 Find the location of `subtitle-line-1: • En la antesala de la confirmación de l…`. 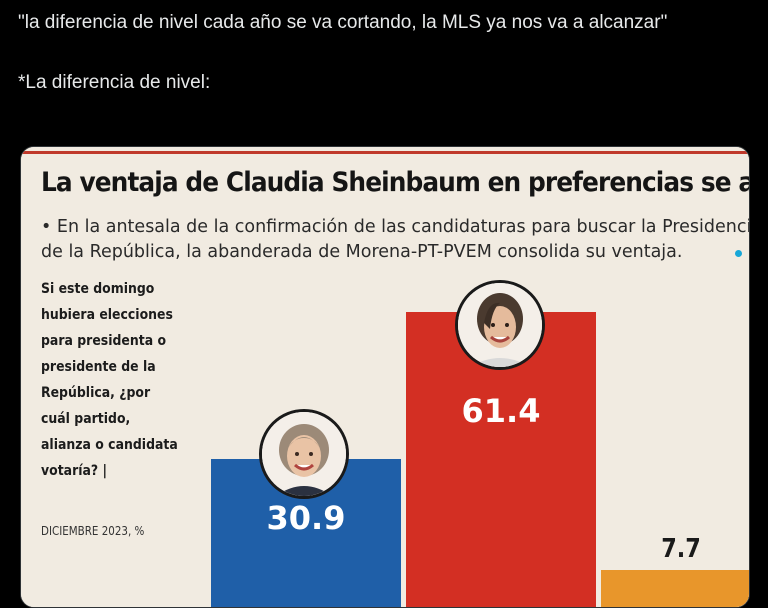

subtitle-line-1: • En la antesala de la confirmación de l… is located at coordinates (395, 227).